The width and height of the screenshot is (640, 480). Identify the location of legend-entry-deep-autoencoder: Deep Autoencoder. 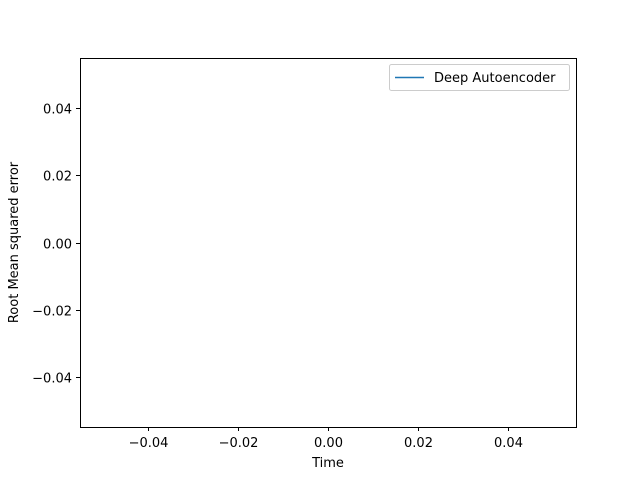
(495, 78).